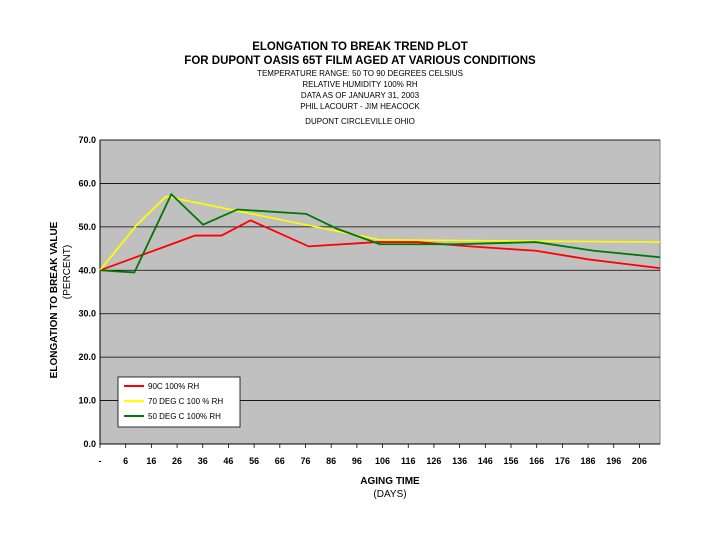 This screenshot has width=720, height=540. I want to click on x-tick-label: 66, so click(280, 461).